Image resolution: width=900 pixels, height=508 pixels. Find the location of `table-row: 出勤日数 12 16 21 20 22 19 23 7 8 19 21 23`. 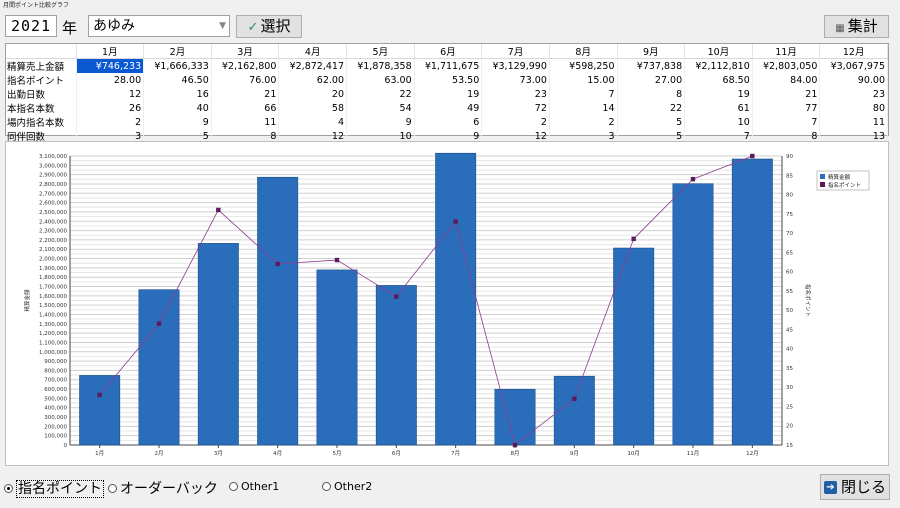

table-row: 出勤日数 12 16 21 20 22 19 23 7 8 19 21 23 is located at coordinates (447, 94).